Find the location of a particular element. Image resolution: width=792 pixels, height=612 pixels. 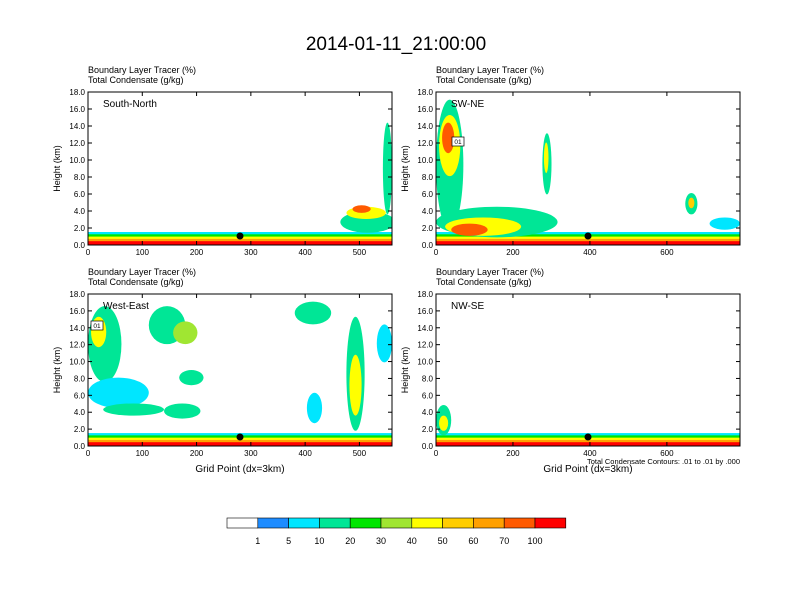

plot-frame is located at coordinates (240, 370).